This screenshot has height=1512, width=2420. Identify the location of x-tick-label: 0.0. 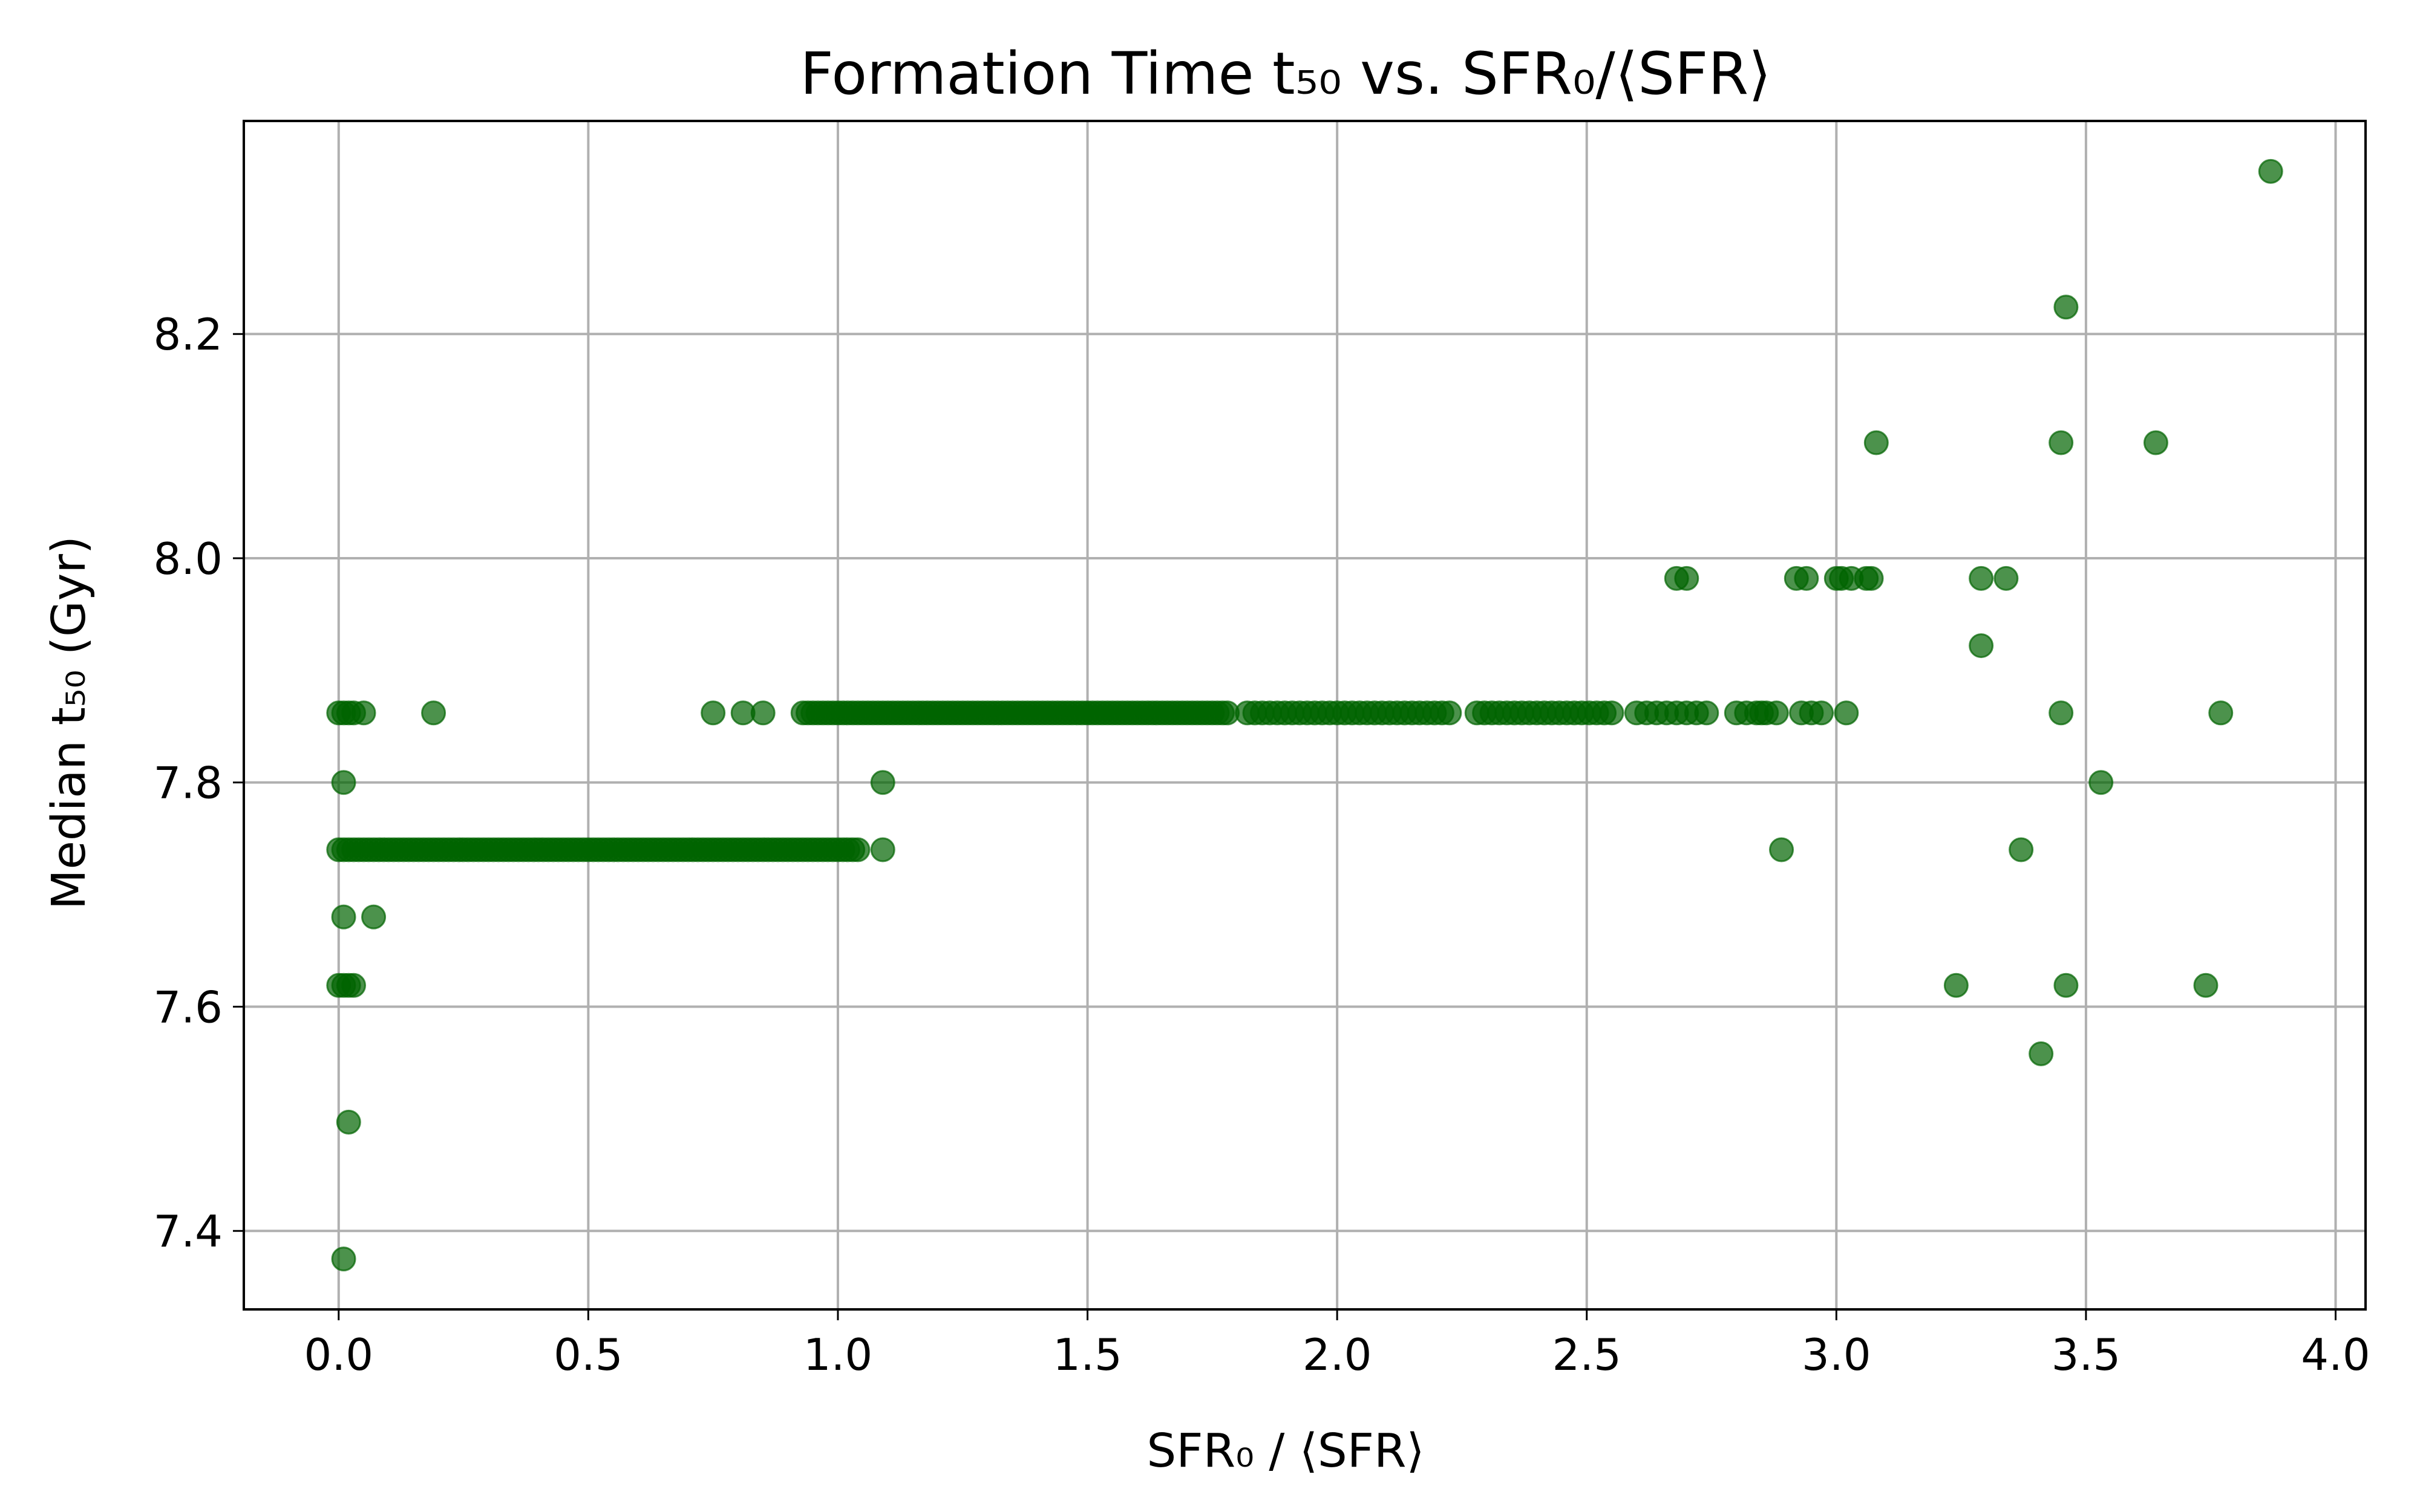
(339, 1354).